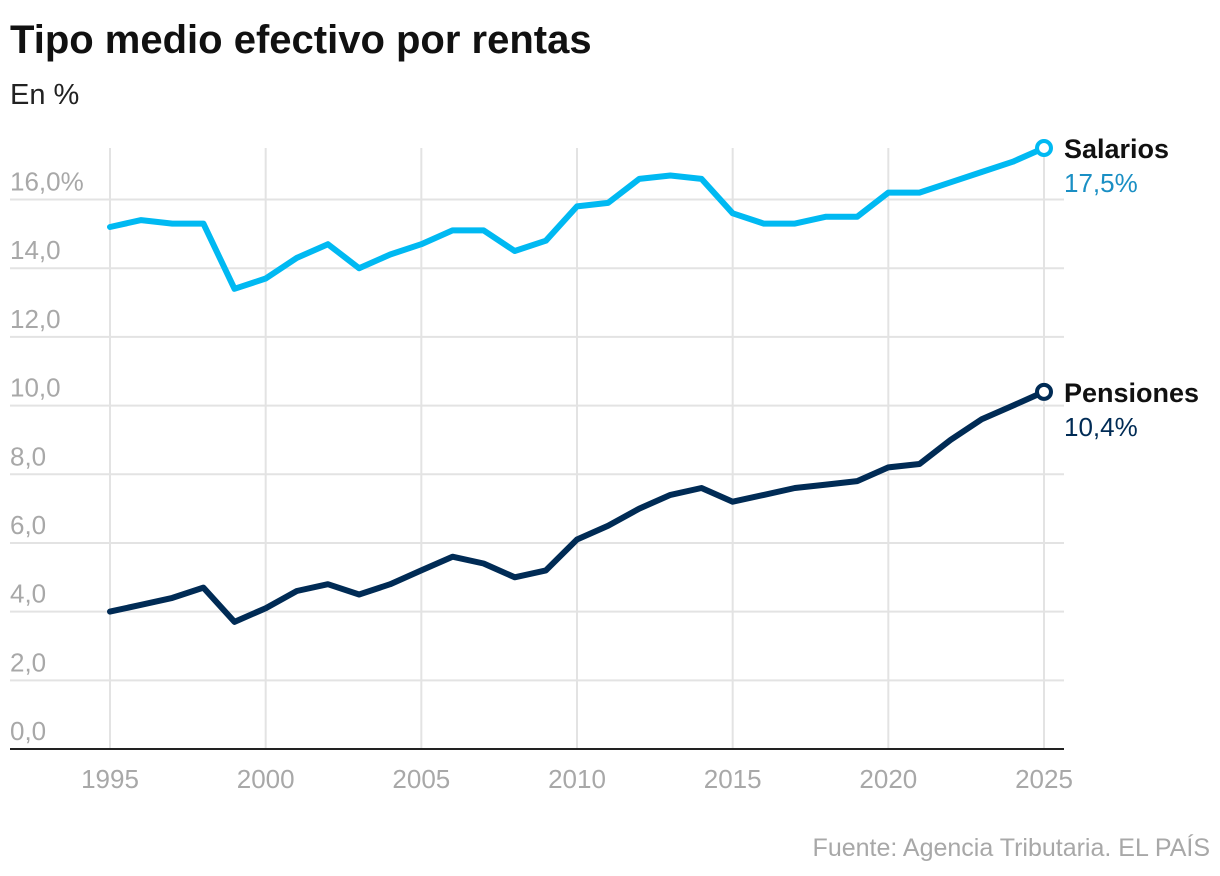  I want to click on y-tick-label: 0,0, so click(28, 731).